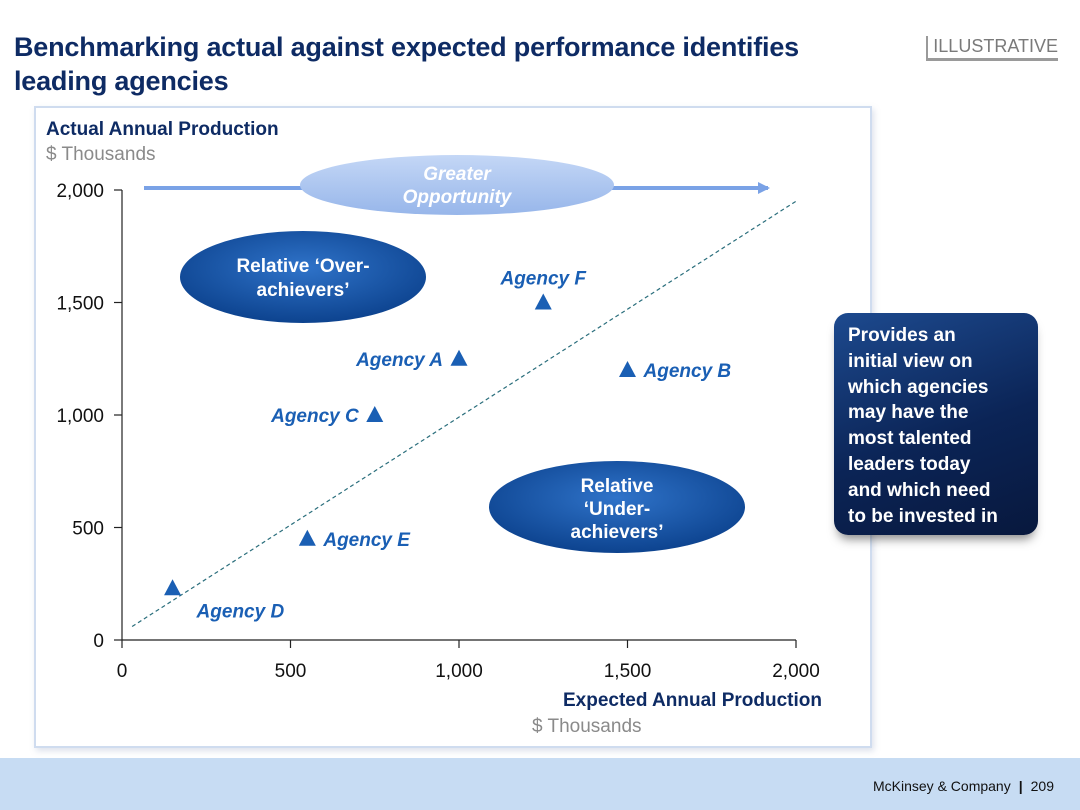 This screenshot has height=810, width=1080. I want to click on data-point-label: Agency A, so click(399, 360).